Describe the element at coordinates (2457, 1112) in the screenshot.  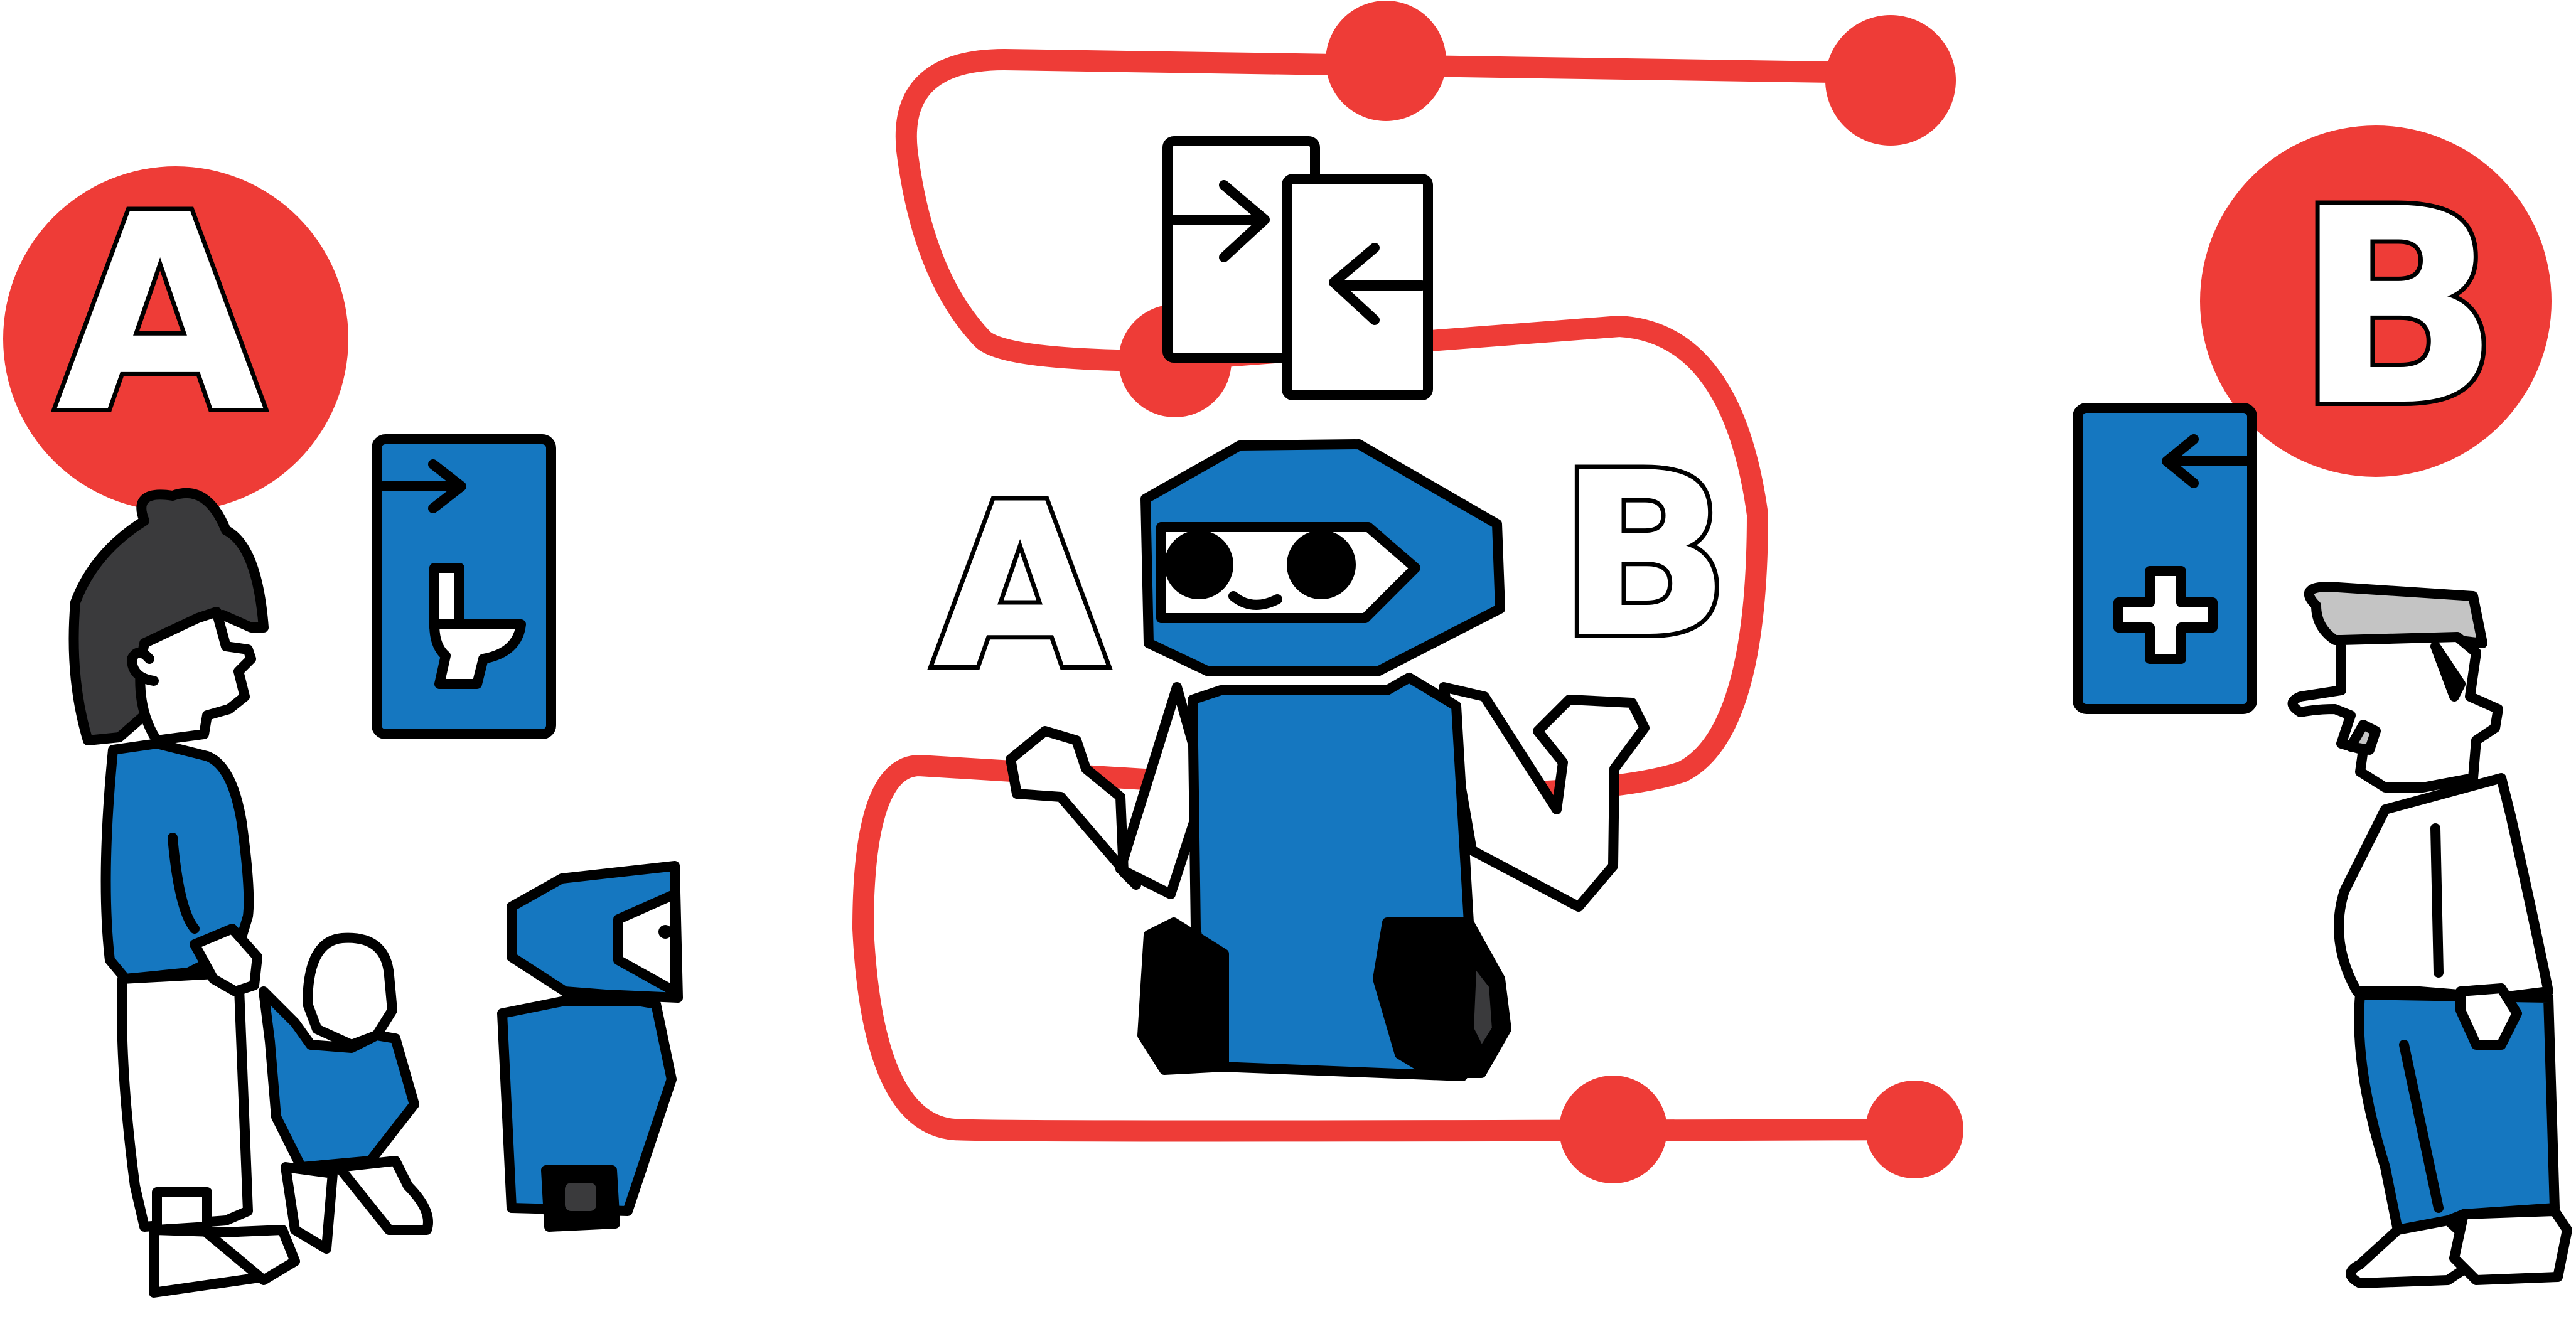
I see `man-pants` at that location.